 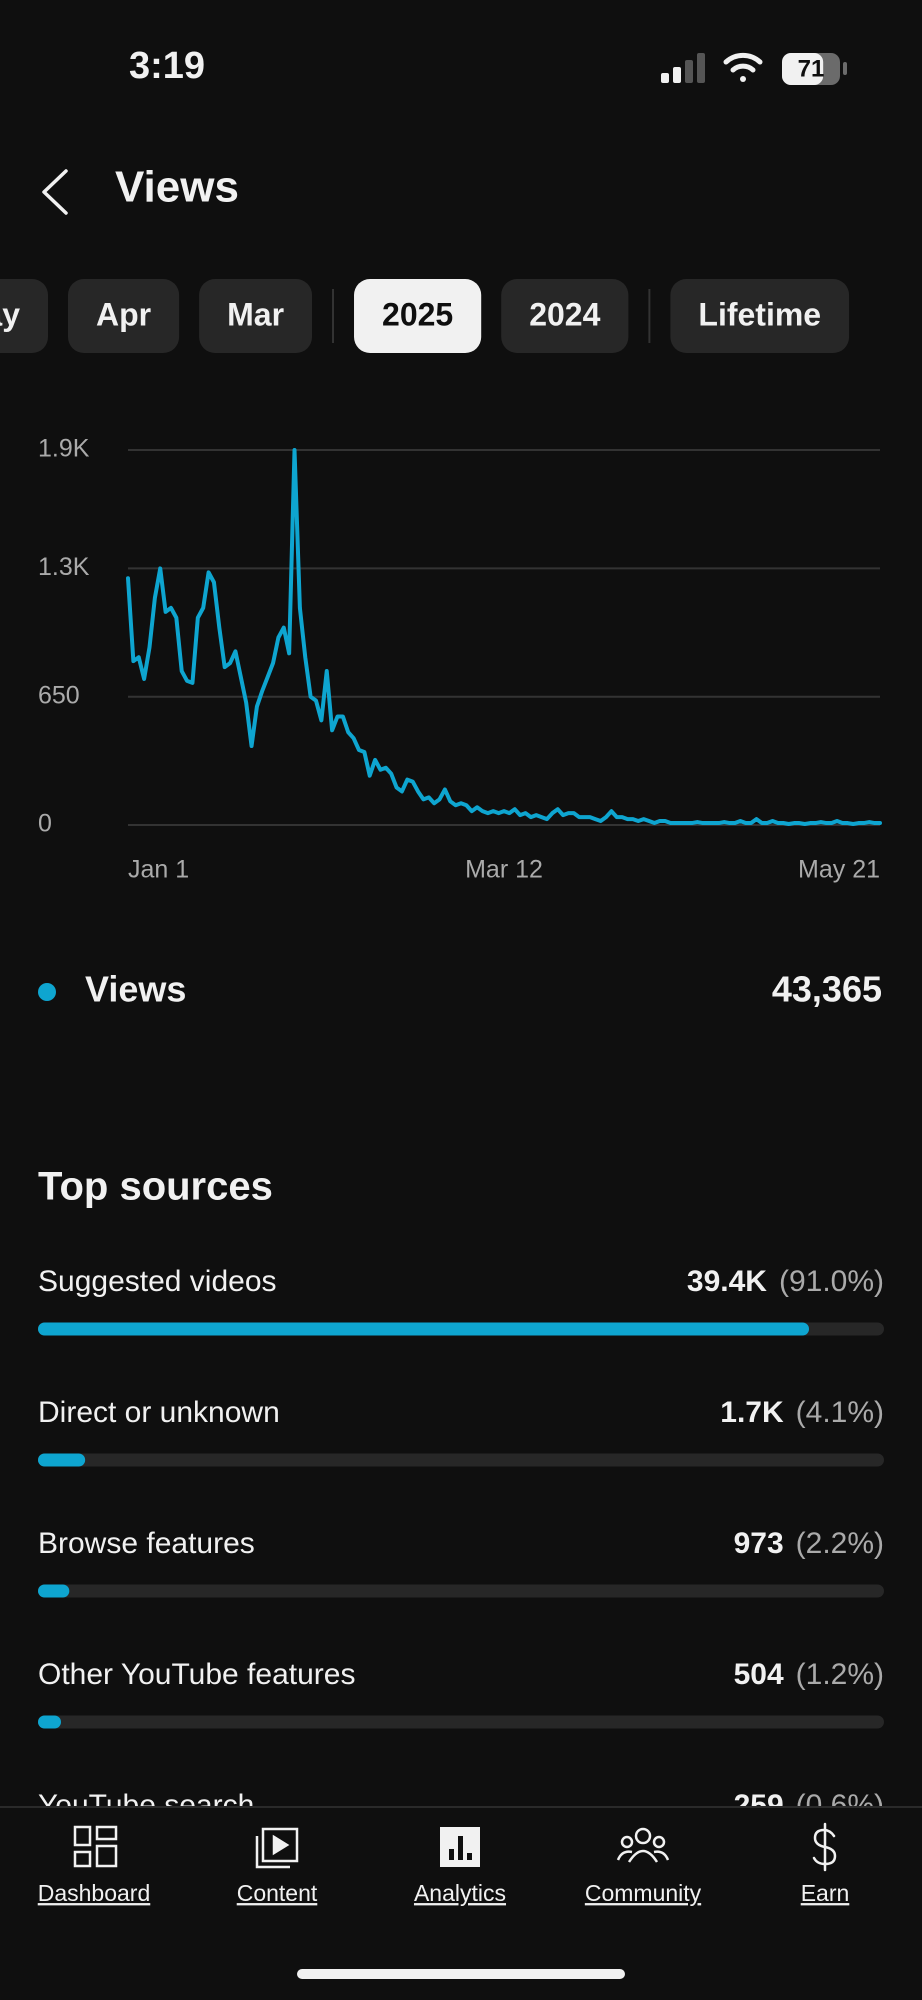 What do you see at coordinates (135, 989) in the screenshot?
I see `legend-label: Views` at bounding box center [135, 989].